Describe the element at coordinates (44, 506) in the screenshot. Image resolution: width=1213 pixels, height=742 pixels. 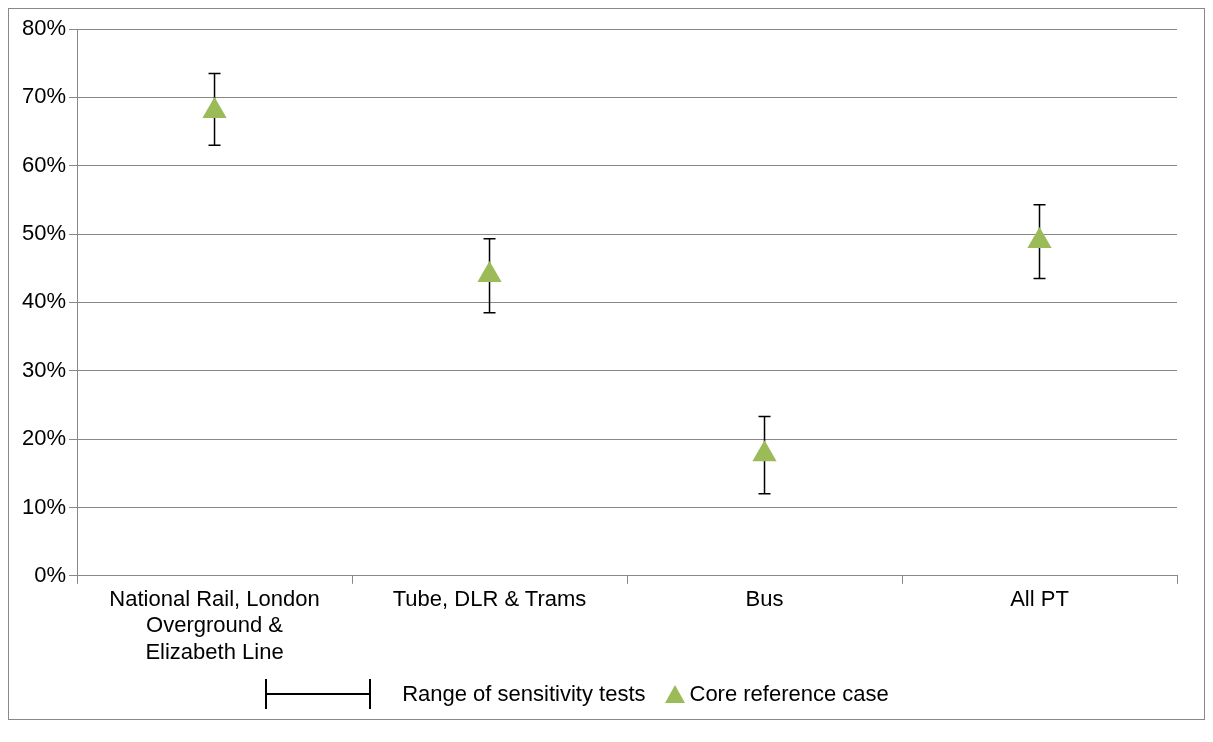
I see `y-tick-label: 10%` at that location.